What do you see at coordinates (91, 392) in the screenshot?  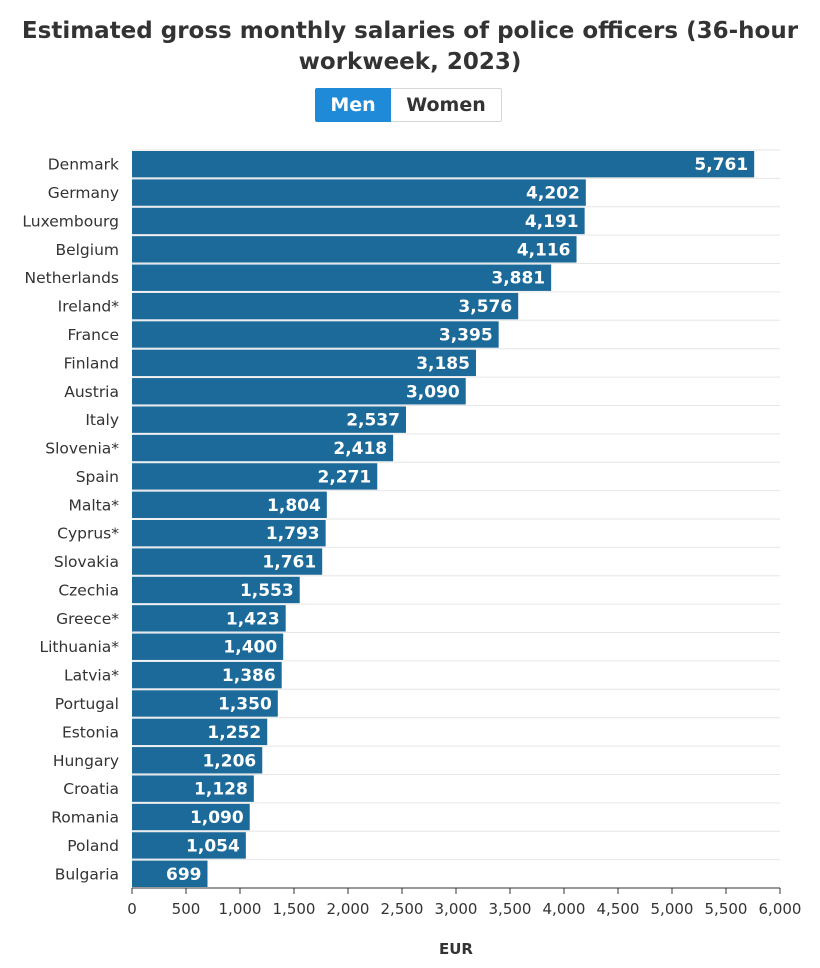 I see `category-label: Austria` at bounding box center [91, 392].